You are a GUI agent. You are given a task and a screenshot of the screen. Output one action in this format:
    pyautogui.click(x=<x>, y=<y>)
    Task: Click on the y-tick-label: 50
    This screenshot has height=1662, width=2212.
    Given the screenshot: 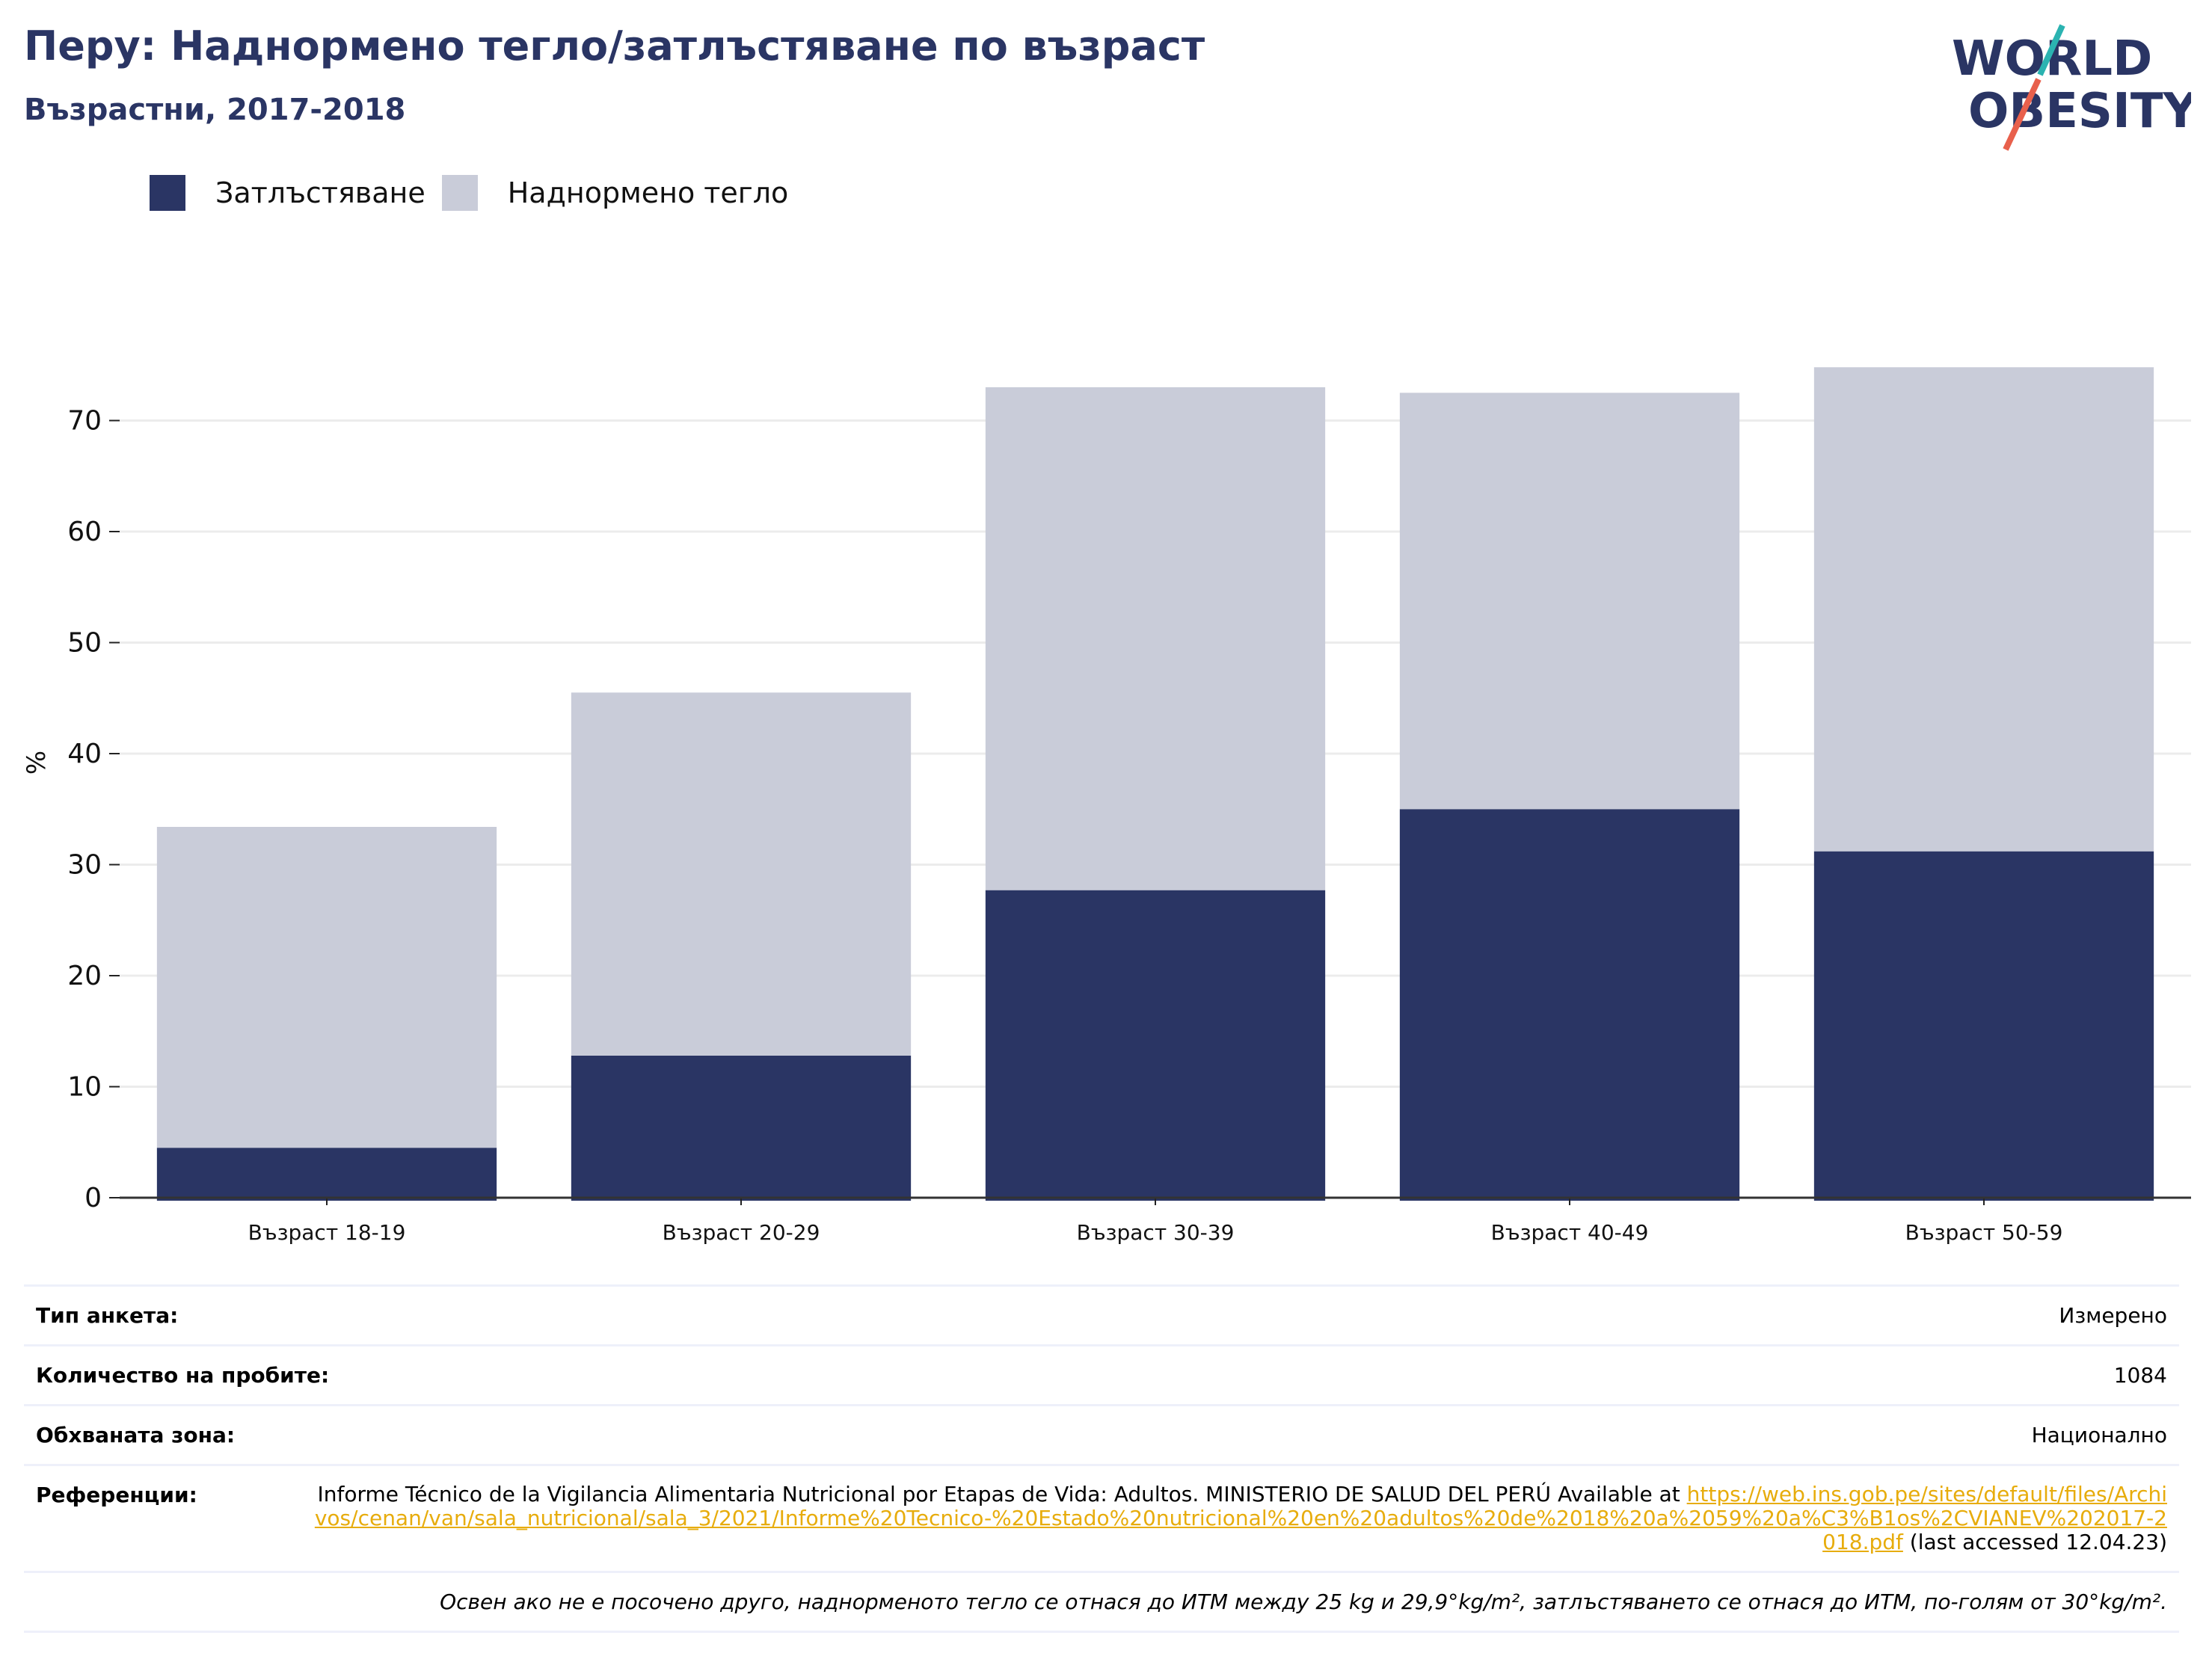 What is the action you would take?
    pyautogui.click(x=84, y=643)
    